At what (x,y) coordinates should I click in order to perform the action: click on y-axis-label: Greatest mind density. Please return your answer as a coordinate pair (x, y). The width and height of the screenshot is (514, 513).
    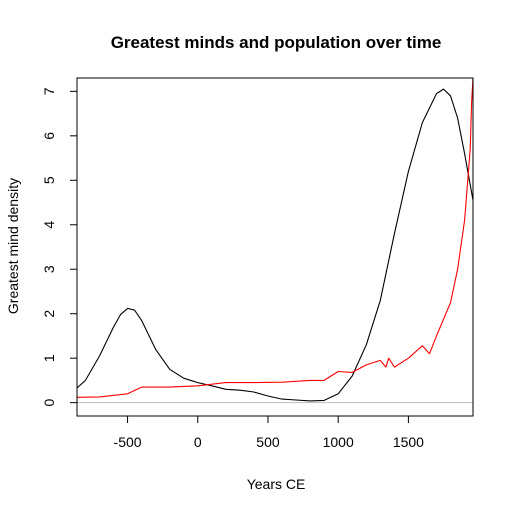
    Looking at the image, I should click on (13, 246).